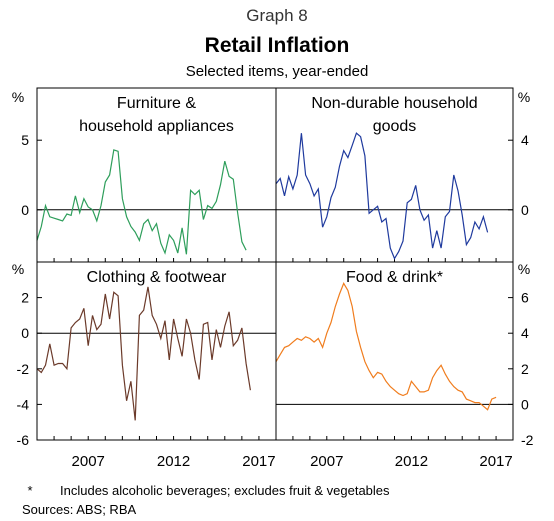 The width and height of the screenshot is (554, 521). I want to click on y-tick-label: -6, so click(23, 440).